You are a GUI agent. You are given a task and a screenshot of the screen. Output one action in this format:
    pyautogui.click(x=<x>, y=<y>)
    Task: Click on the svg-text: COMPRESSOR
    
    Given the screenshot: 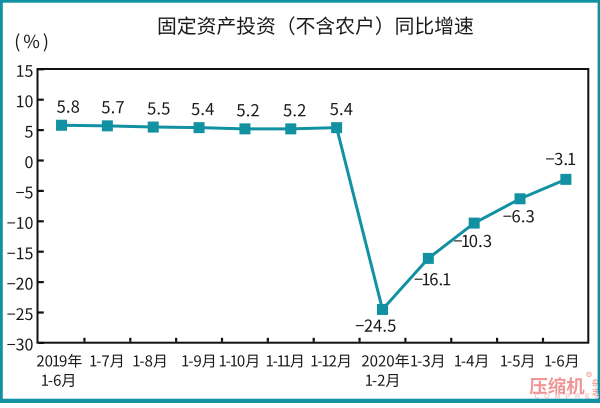 What is the action you would take?
    pyautogui.click(x=567, y=396)
    